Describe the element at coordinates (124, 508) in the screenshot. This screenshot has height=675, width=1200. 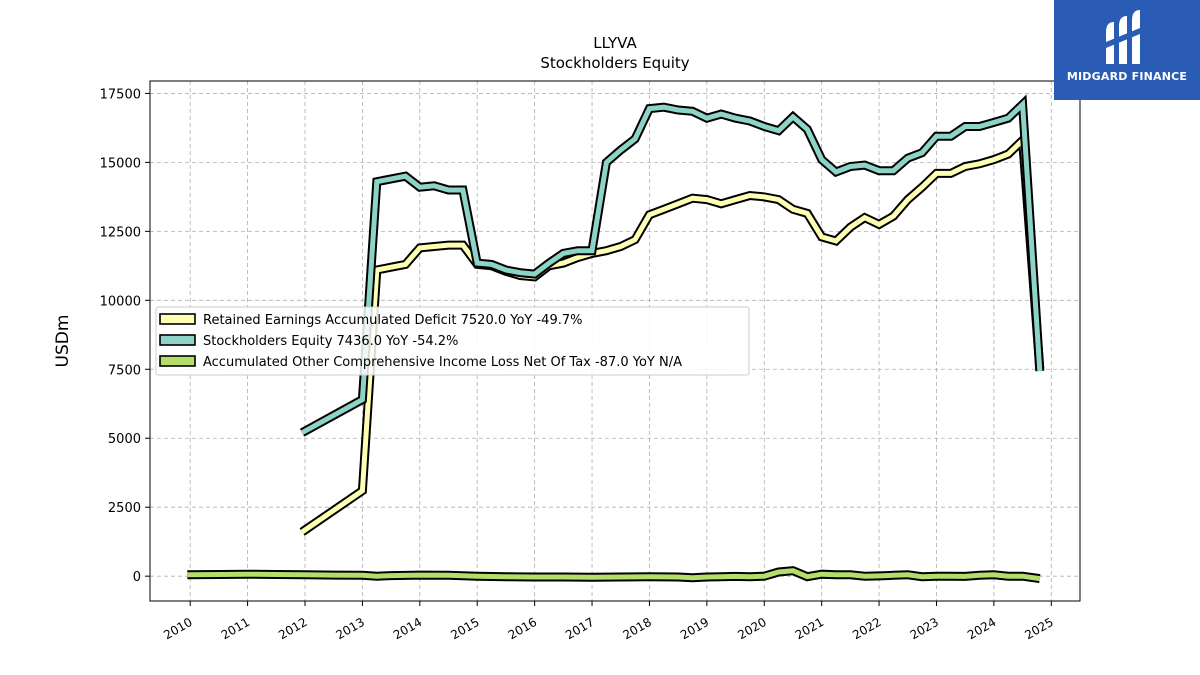
I see `y-tick-label: 2500` at that location.